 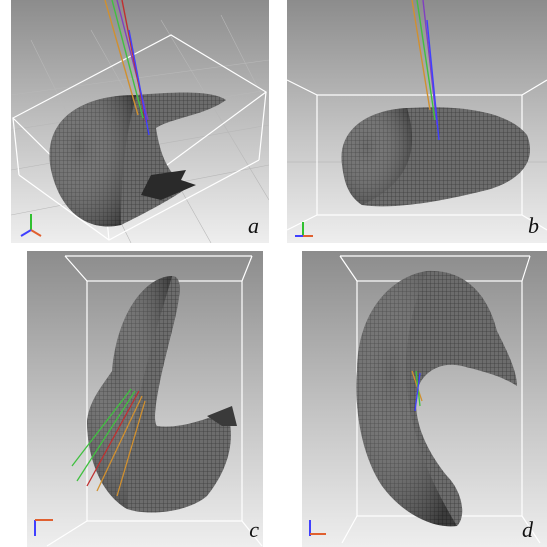 I want to click on panel-label: c, so click(x=254, y=529).